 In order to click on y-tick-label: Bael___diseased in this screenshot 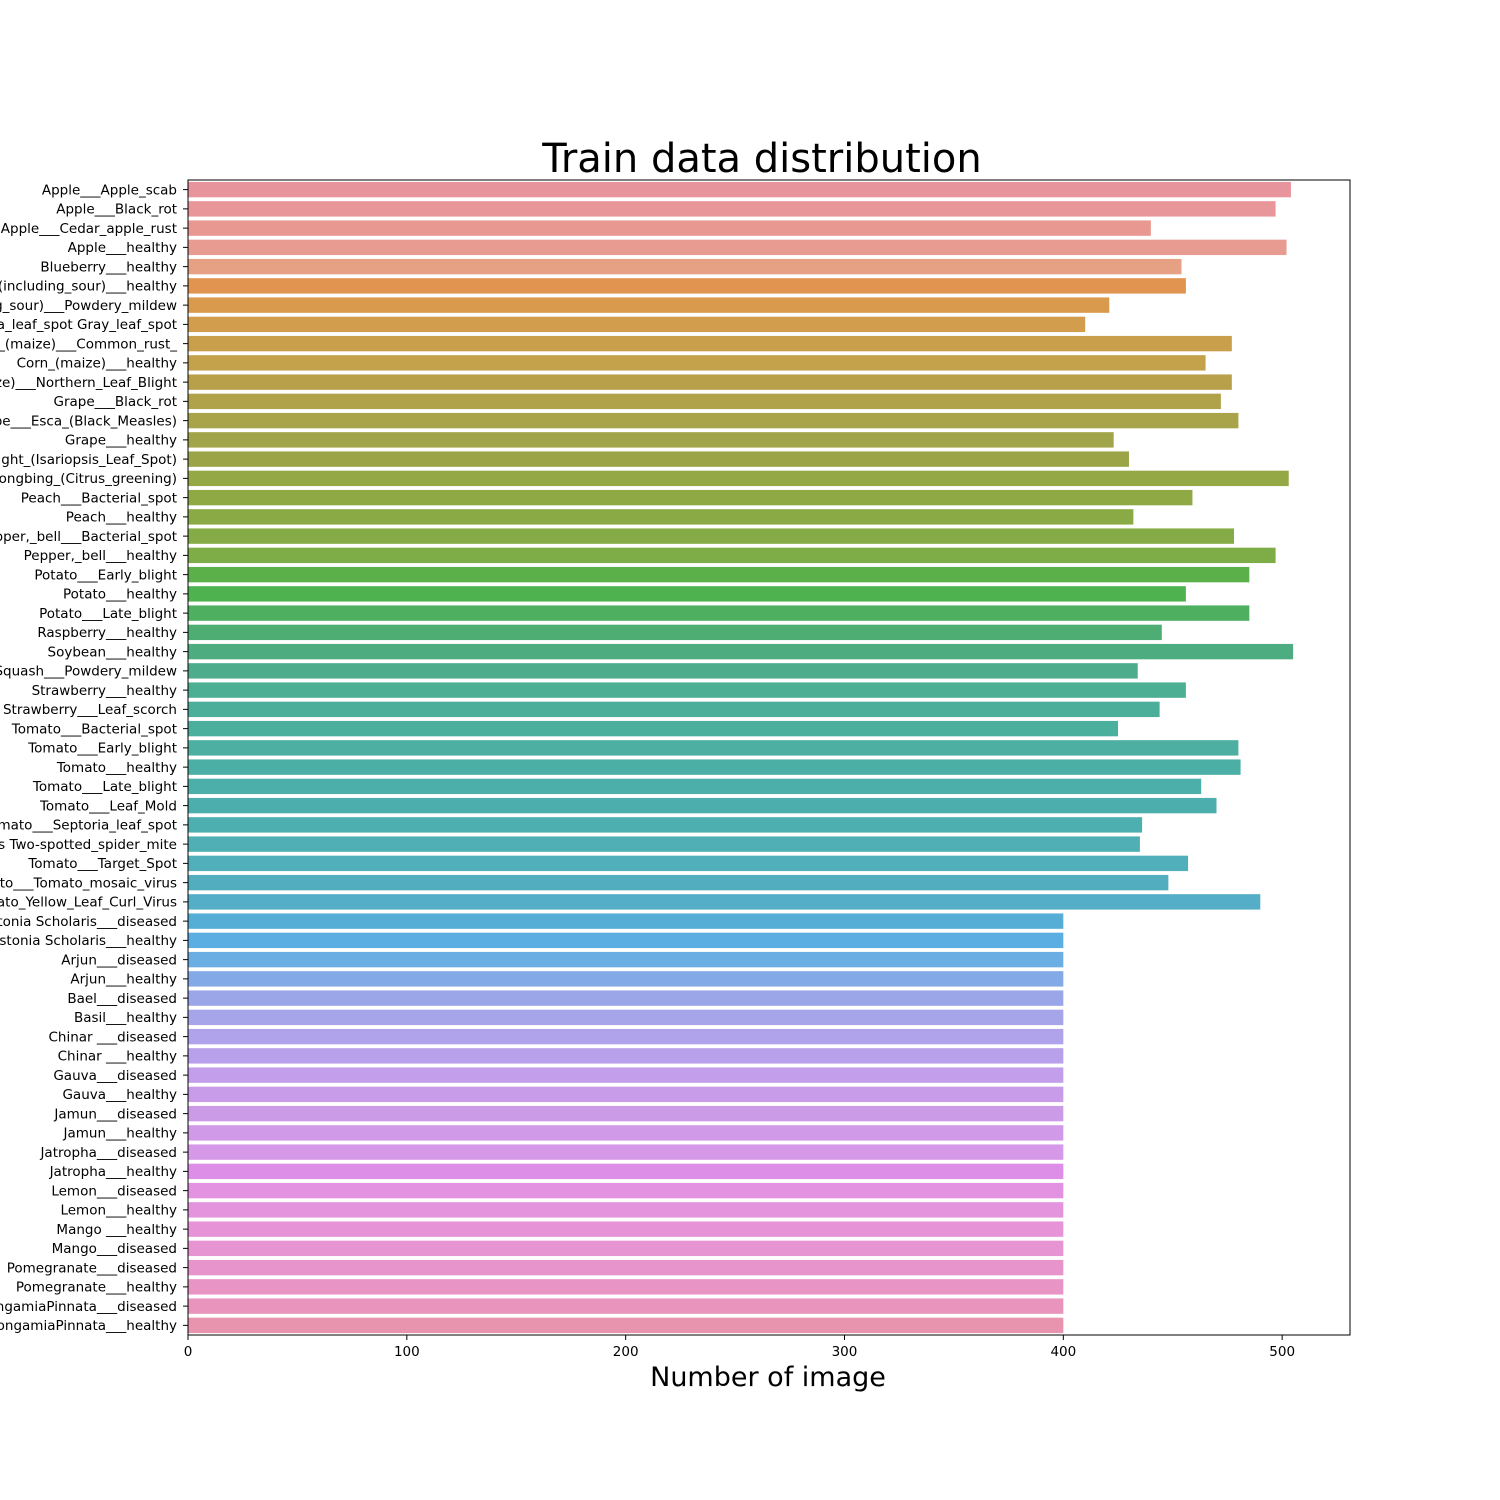, I will do `click(122, 999)`.